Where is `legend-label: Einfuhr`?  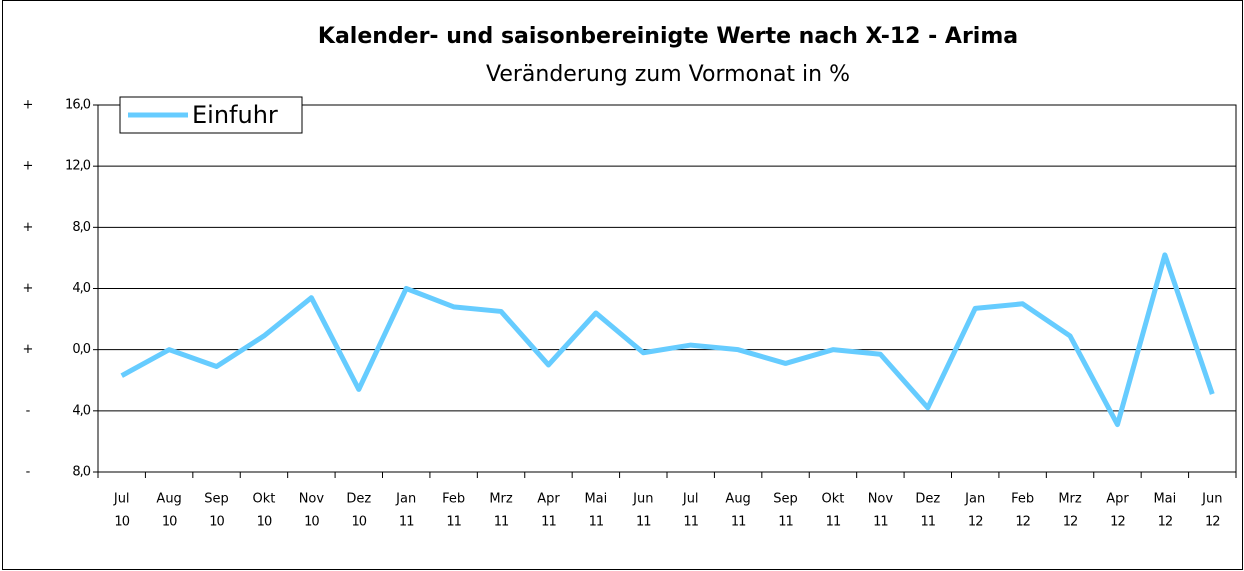
legend-label: Einfuhr is located at coordinates (235, 115).